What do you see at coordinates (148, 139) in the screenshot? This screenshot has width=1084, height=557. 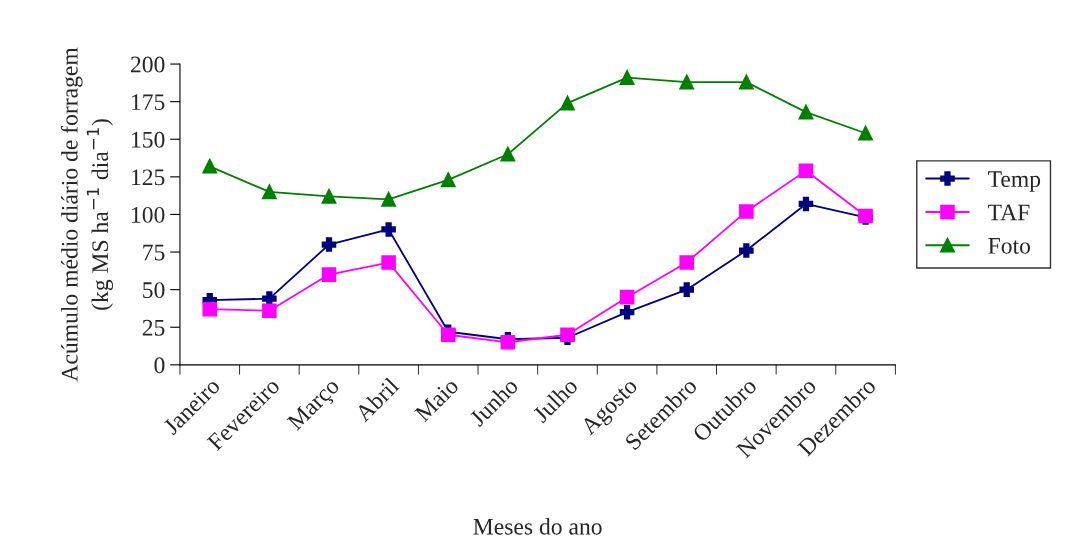 I see `y-tick-label: 150` at bounding box center [148, 139].